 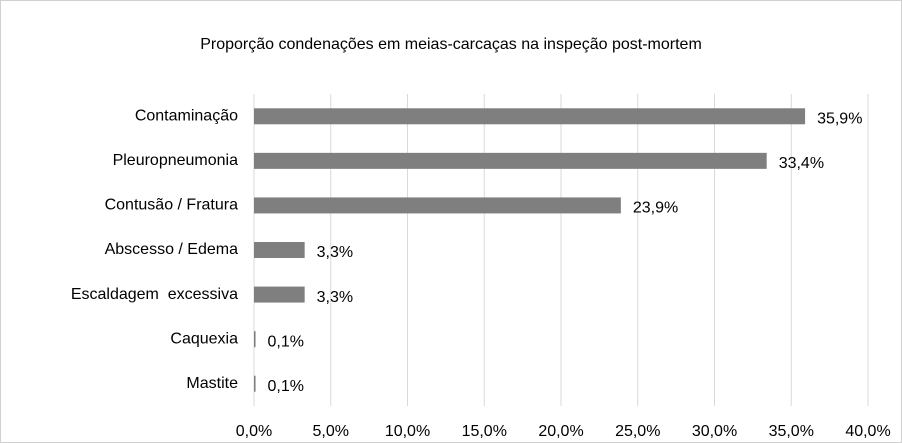 What do you see at coordinates (867, 431) in the screenshot?
I see `x-tick-label: 40,0%` at bounding box center [867, 431].